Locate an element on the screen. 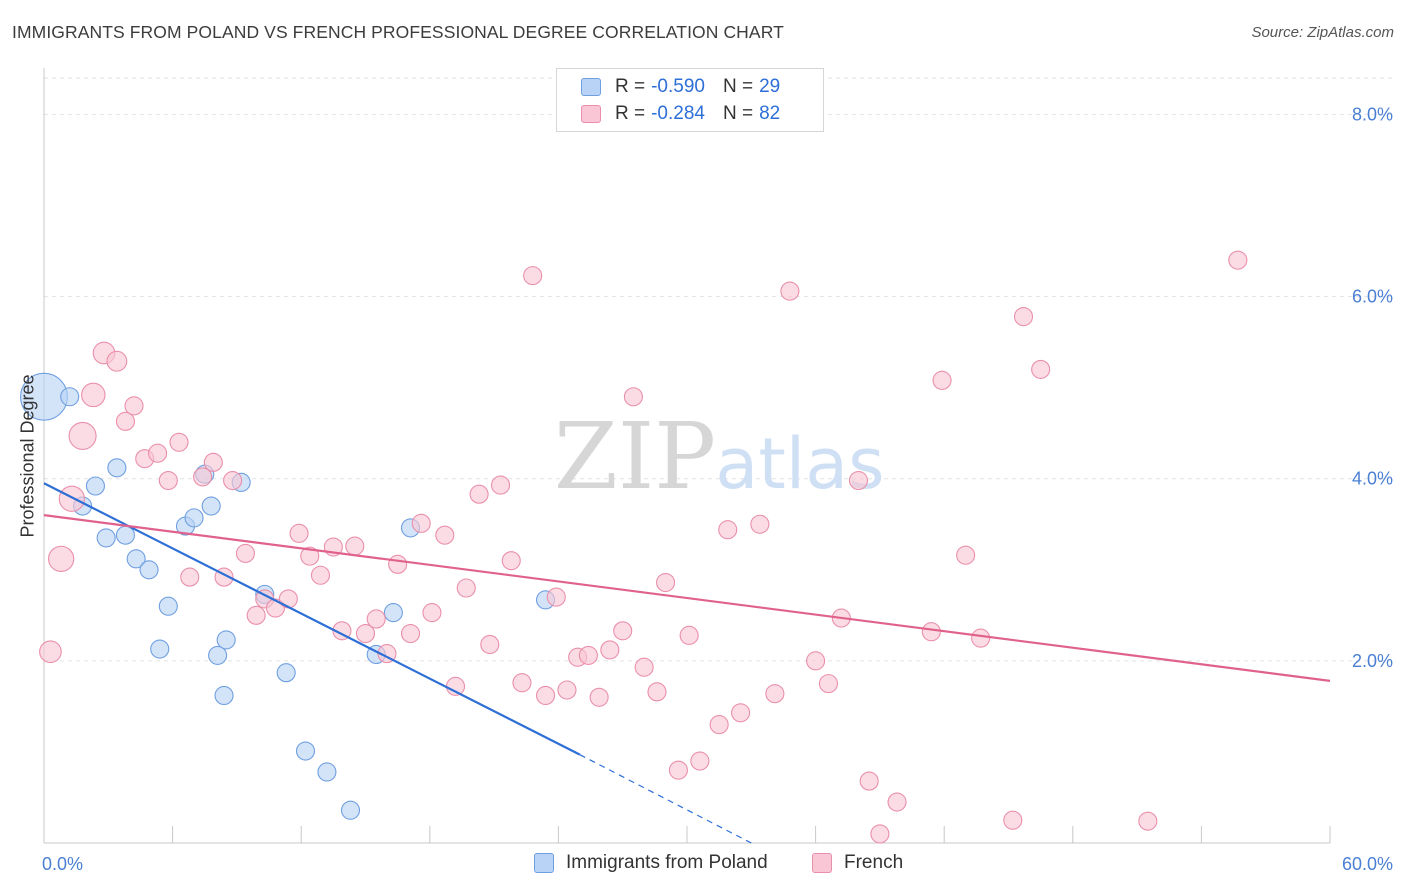 The width and height of the screenshot is (1406, 892). y-tick-label: 2.0% is located at coordinates (1372, 661).